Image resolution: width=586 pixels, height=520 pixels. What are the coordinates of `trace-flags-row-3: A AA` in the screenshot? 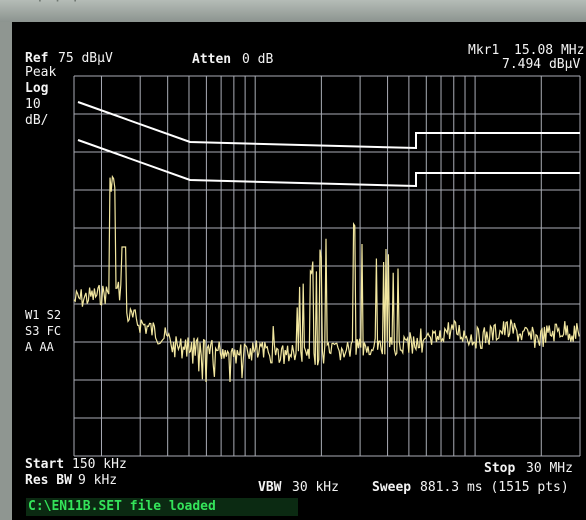 It's located at (39, 347).